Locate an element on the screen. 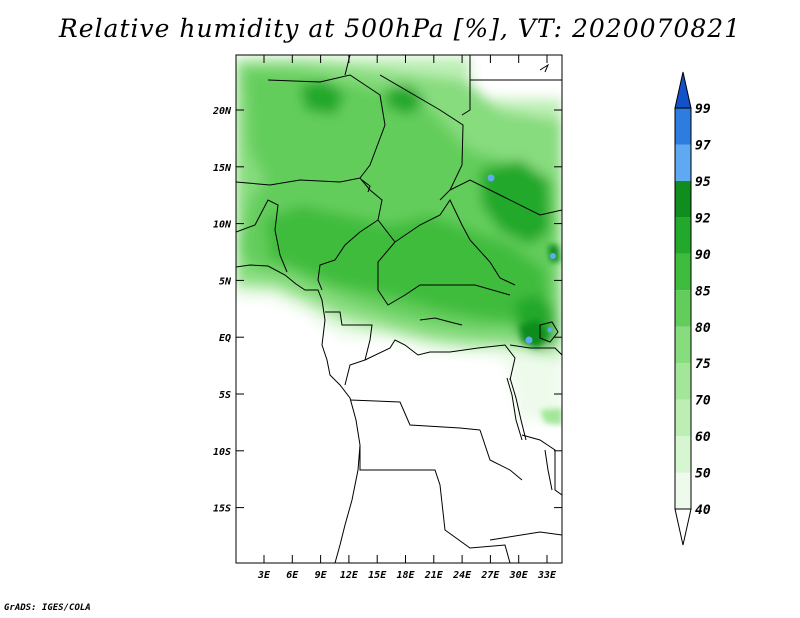 The image size is (800, 618). lon-label: 9E is located at coordinates (321, 575).